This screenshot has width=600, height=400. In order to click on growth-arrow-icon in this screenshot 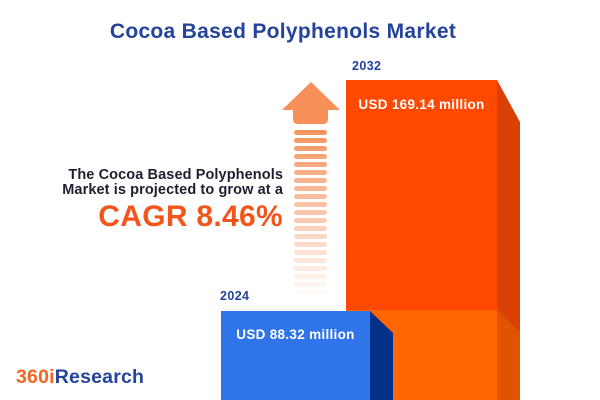, I will do `click(311, 188)`.